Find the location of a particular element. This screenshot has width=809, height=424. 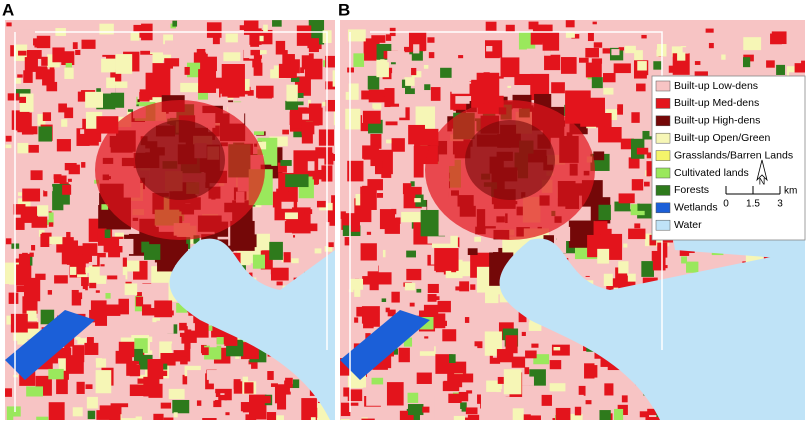

scale-label: 0 is located at coordinates (726, 204).